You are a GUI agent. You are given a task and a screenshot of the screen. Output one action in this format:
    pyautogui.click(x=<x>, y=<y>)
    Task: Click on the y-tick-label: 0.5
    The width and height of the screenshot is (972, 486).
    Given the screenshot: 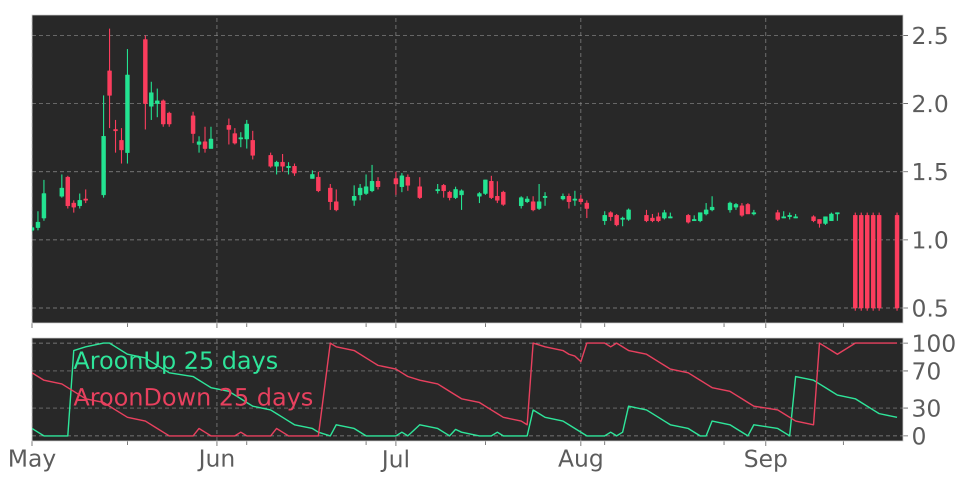 What is the action you would take?
    pyautogui.click(x=930, y=308)
    